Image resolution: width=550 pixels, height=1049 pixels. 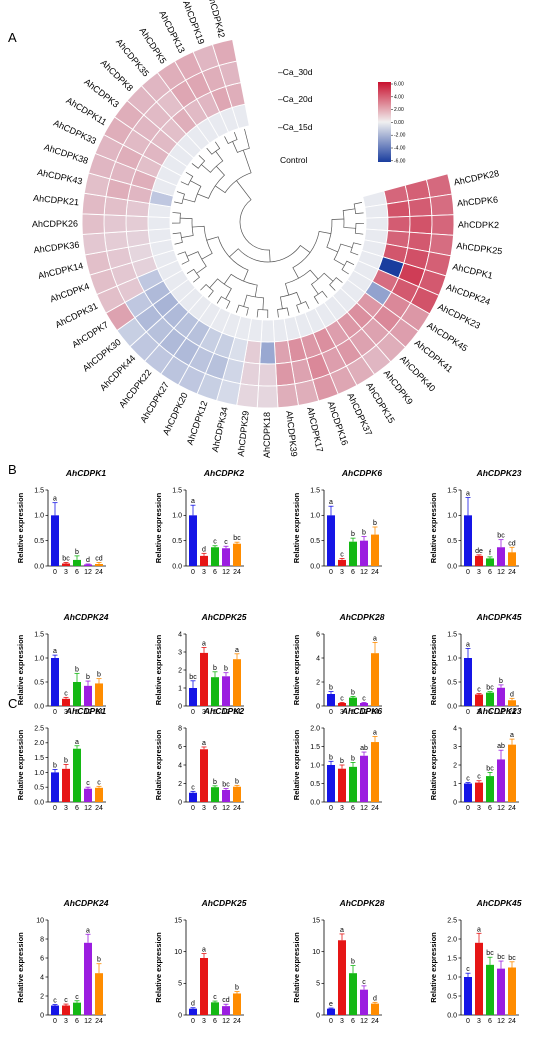 I want to click on gene-label: AhCDPK2, so click(x=478, y=224).